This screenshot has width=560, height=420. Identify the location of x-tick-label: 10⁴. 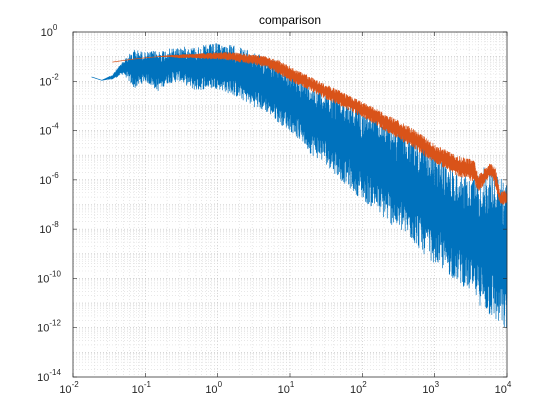
(503, 388).